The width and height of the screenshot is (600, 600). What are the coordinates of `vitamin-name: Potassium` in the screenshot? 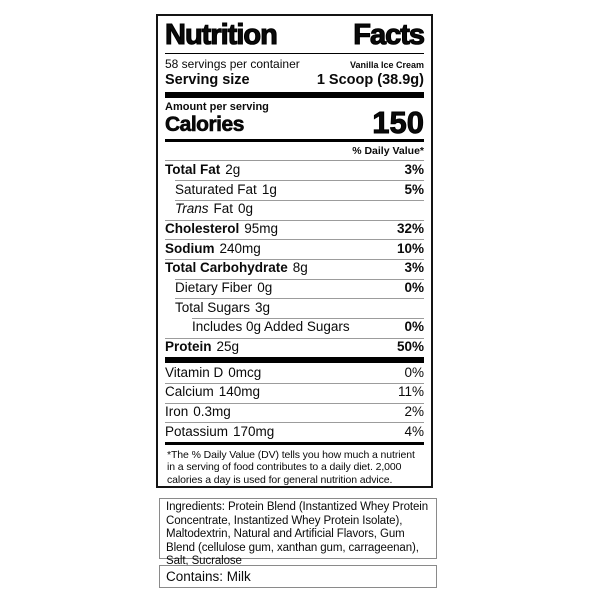 It's located at (197, 431).